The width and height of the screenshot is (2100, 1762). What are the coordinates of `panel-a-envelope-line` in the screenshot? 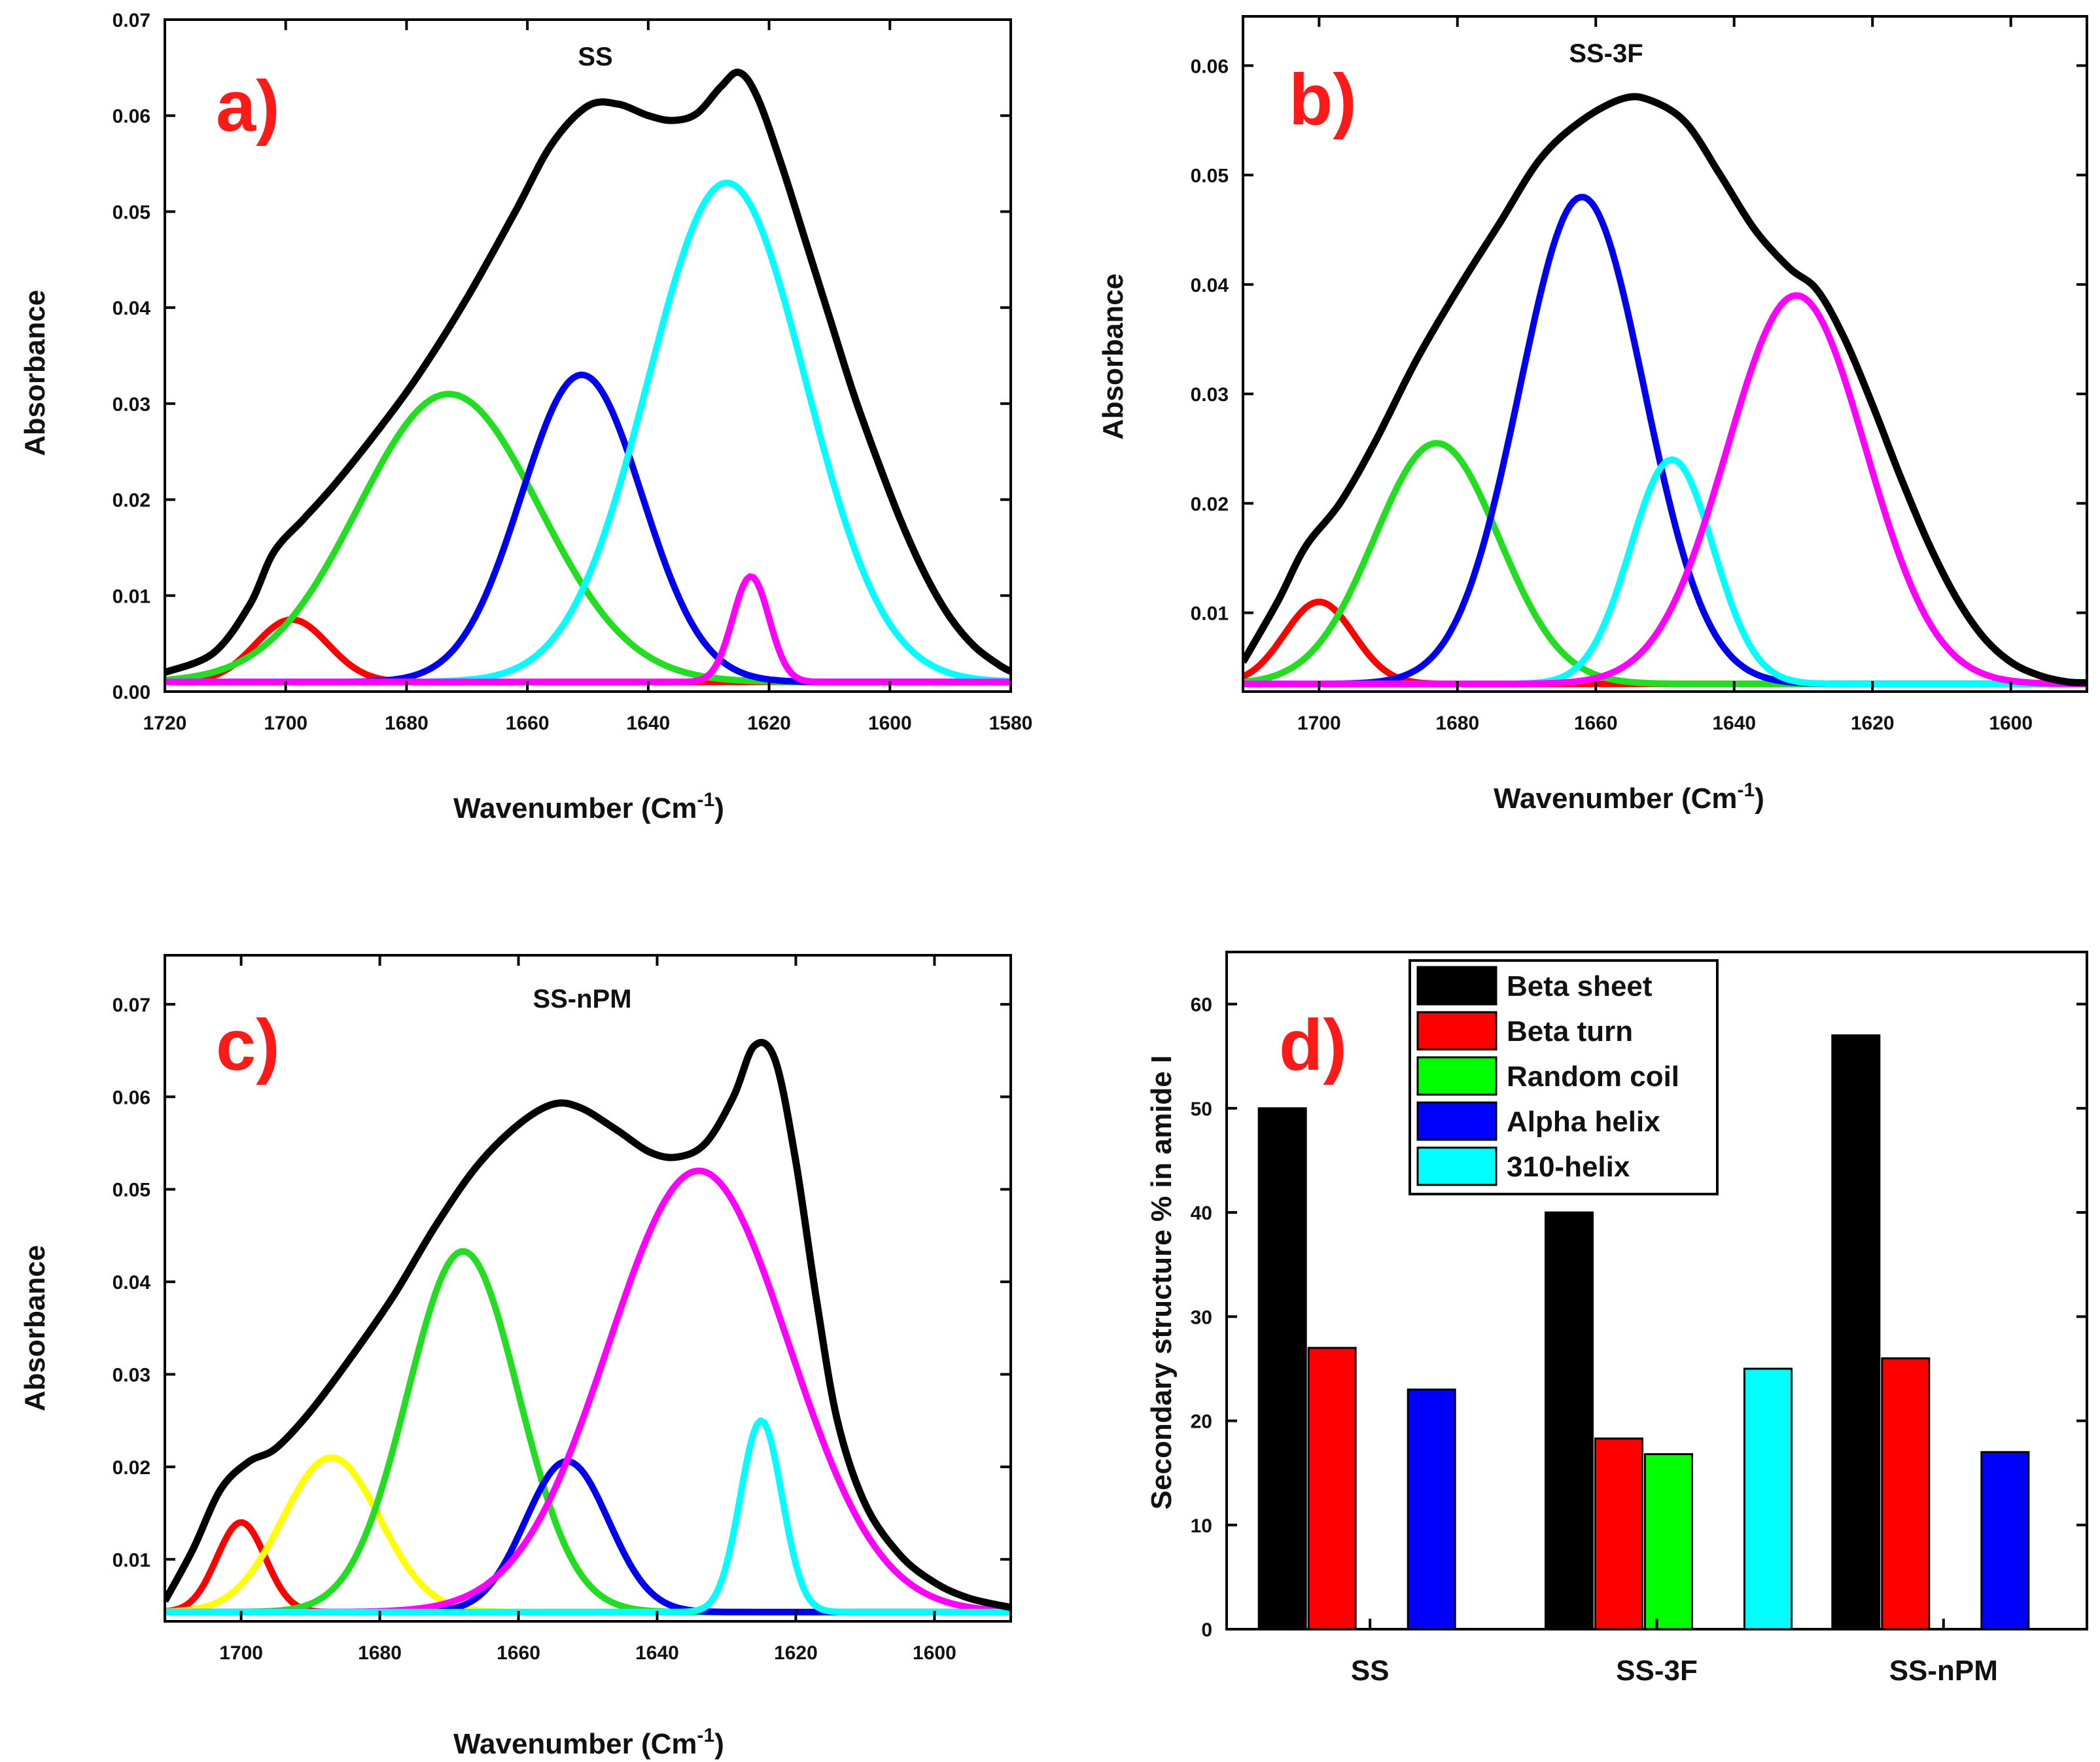 It's located at (588, 373).